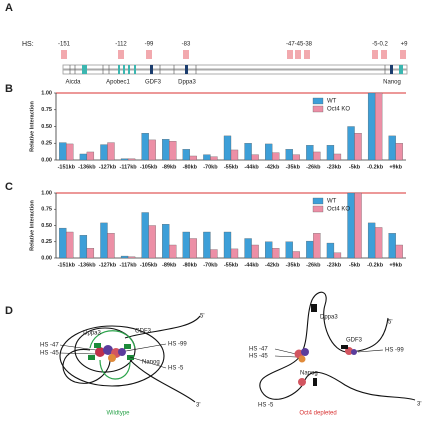 The image size is (428, 421). Describe the element at coordinates (293, 167) in the screenshot. I see `x-tick-label: -35kb` at that location.